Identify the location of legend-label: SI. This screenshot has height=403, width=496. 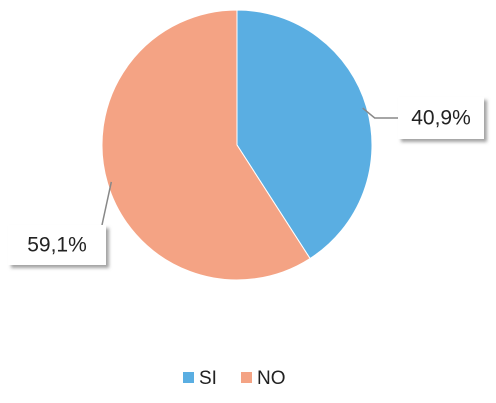
(208, 378).